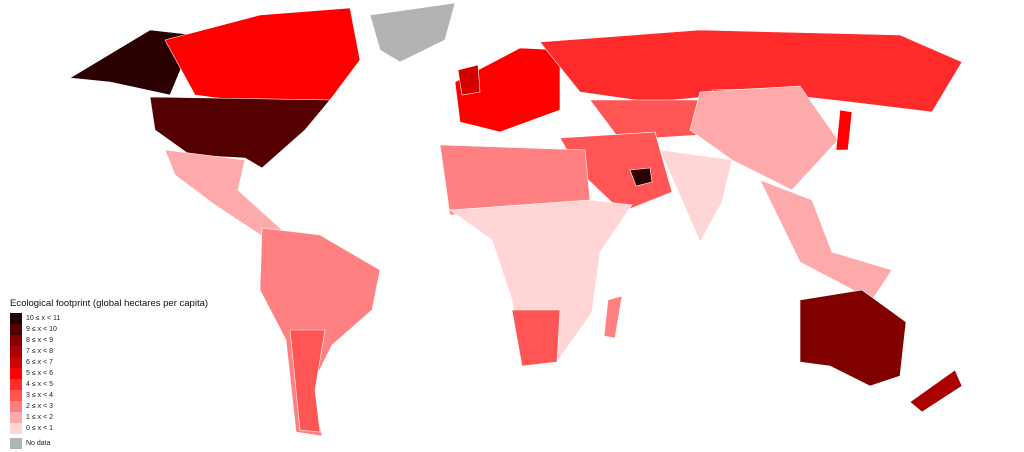  Describe the element at coordinates (696, 196) in the screenshot. I see `region-south-asia` at that location.